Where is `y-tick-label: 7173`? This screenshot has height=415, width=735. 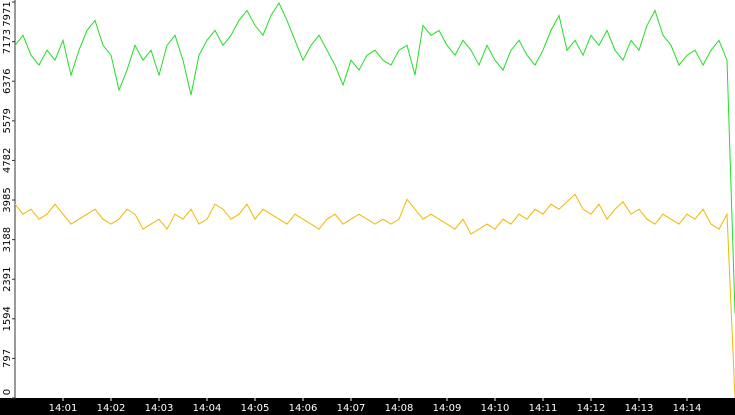 y-tick-label: 7173 is located at coordinates (7, 41).